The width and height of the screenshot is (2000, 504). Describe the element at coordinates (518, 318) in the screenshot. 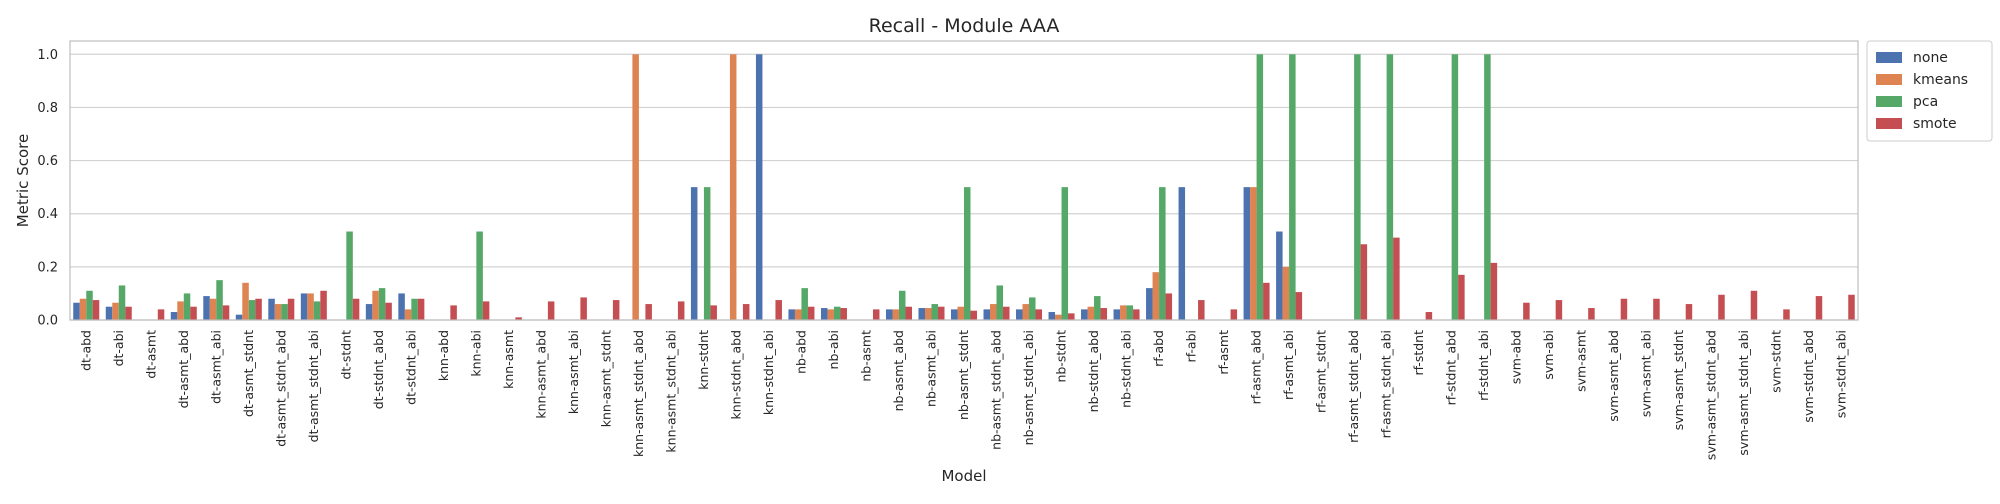

I see `bar-smote-knn-asmt` at that location.